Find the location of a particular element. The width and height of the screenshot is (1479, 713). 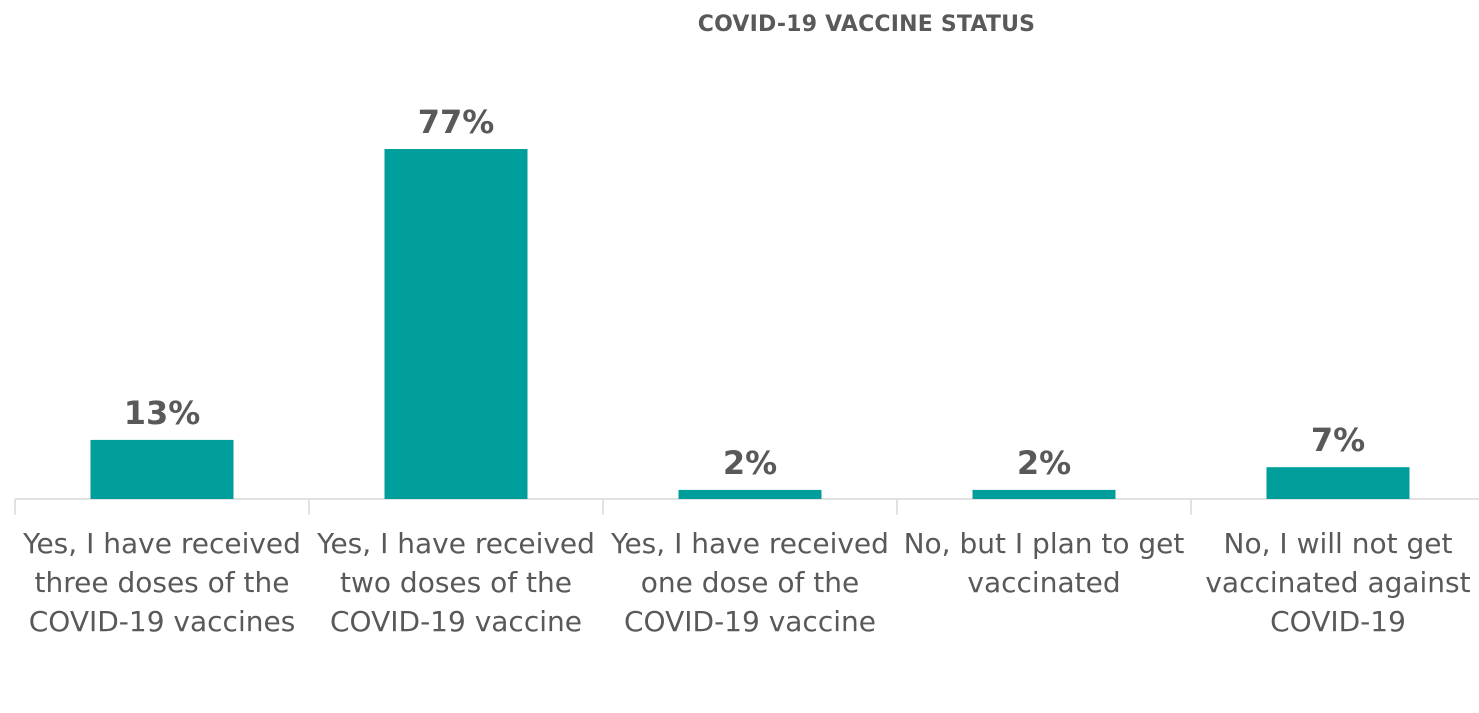

data-label-1: 13% is located at coordinates (162, 413).